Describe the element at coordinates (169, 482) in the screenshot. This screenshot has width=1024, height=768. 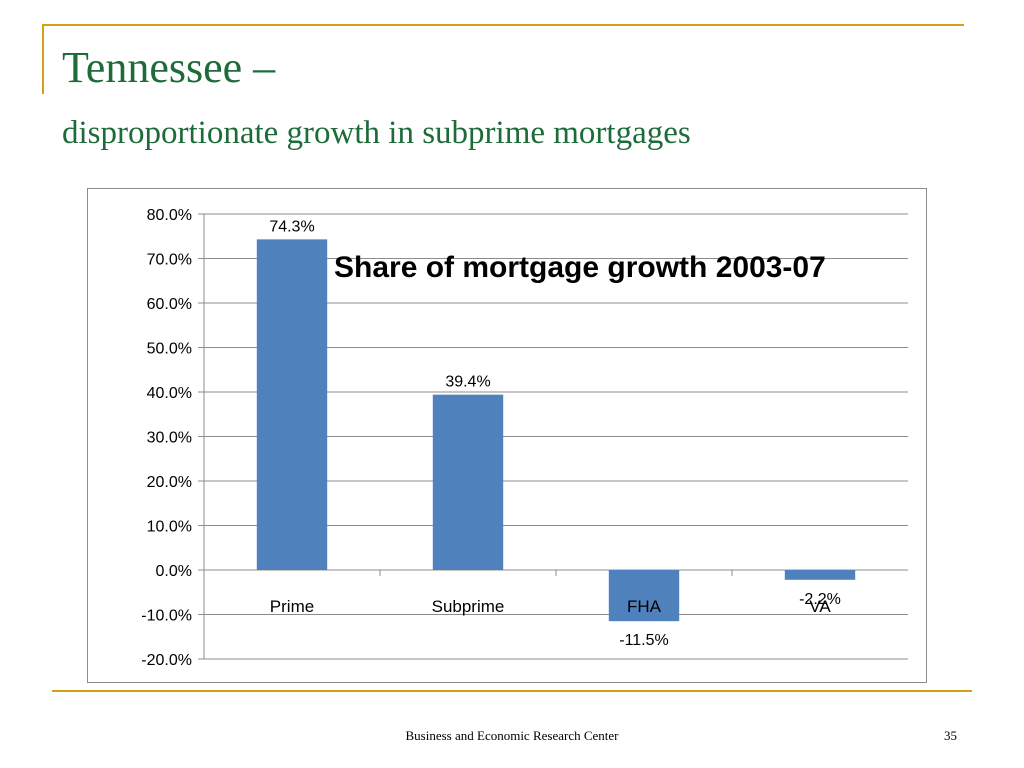
I see `y-tick-label: 20.0%` at that location.